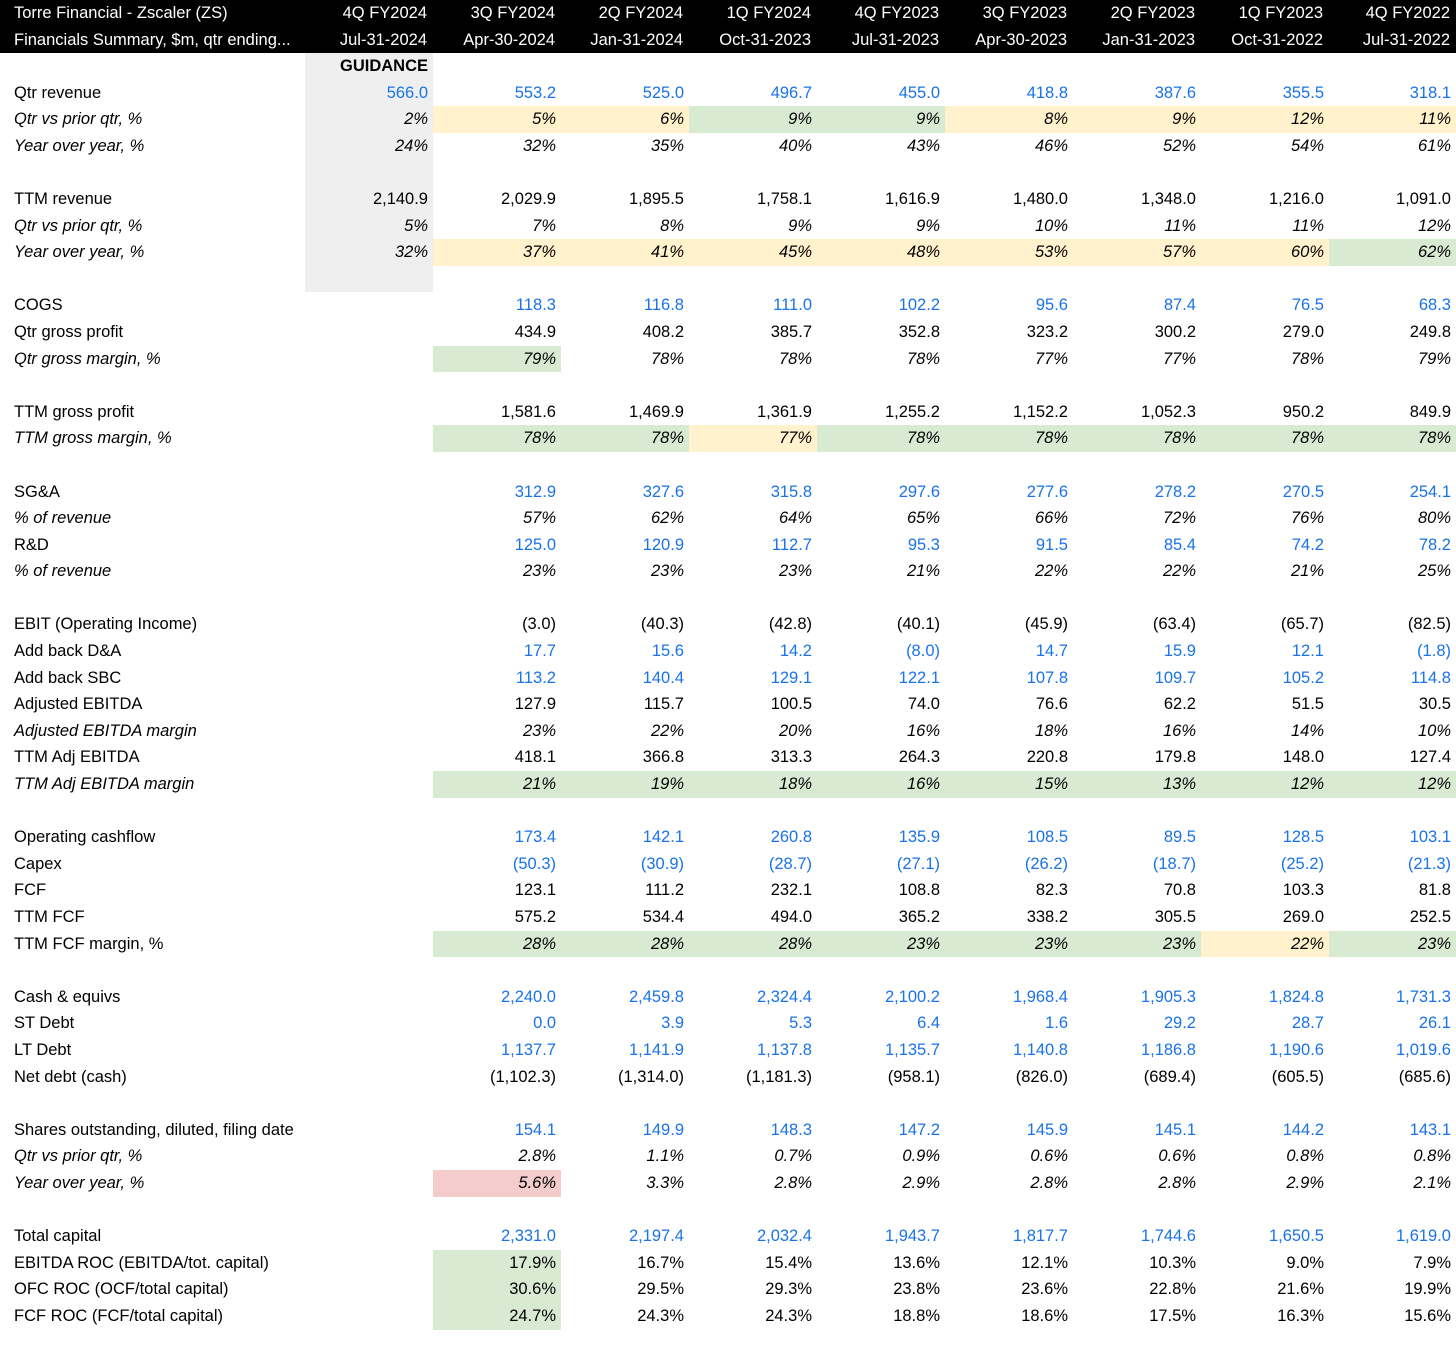  I want to click on value-cell: 2.1%, so click(1432, 1182).